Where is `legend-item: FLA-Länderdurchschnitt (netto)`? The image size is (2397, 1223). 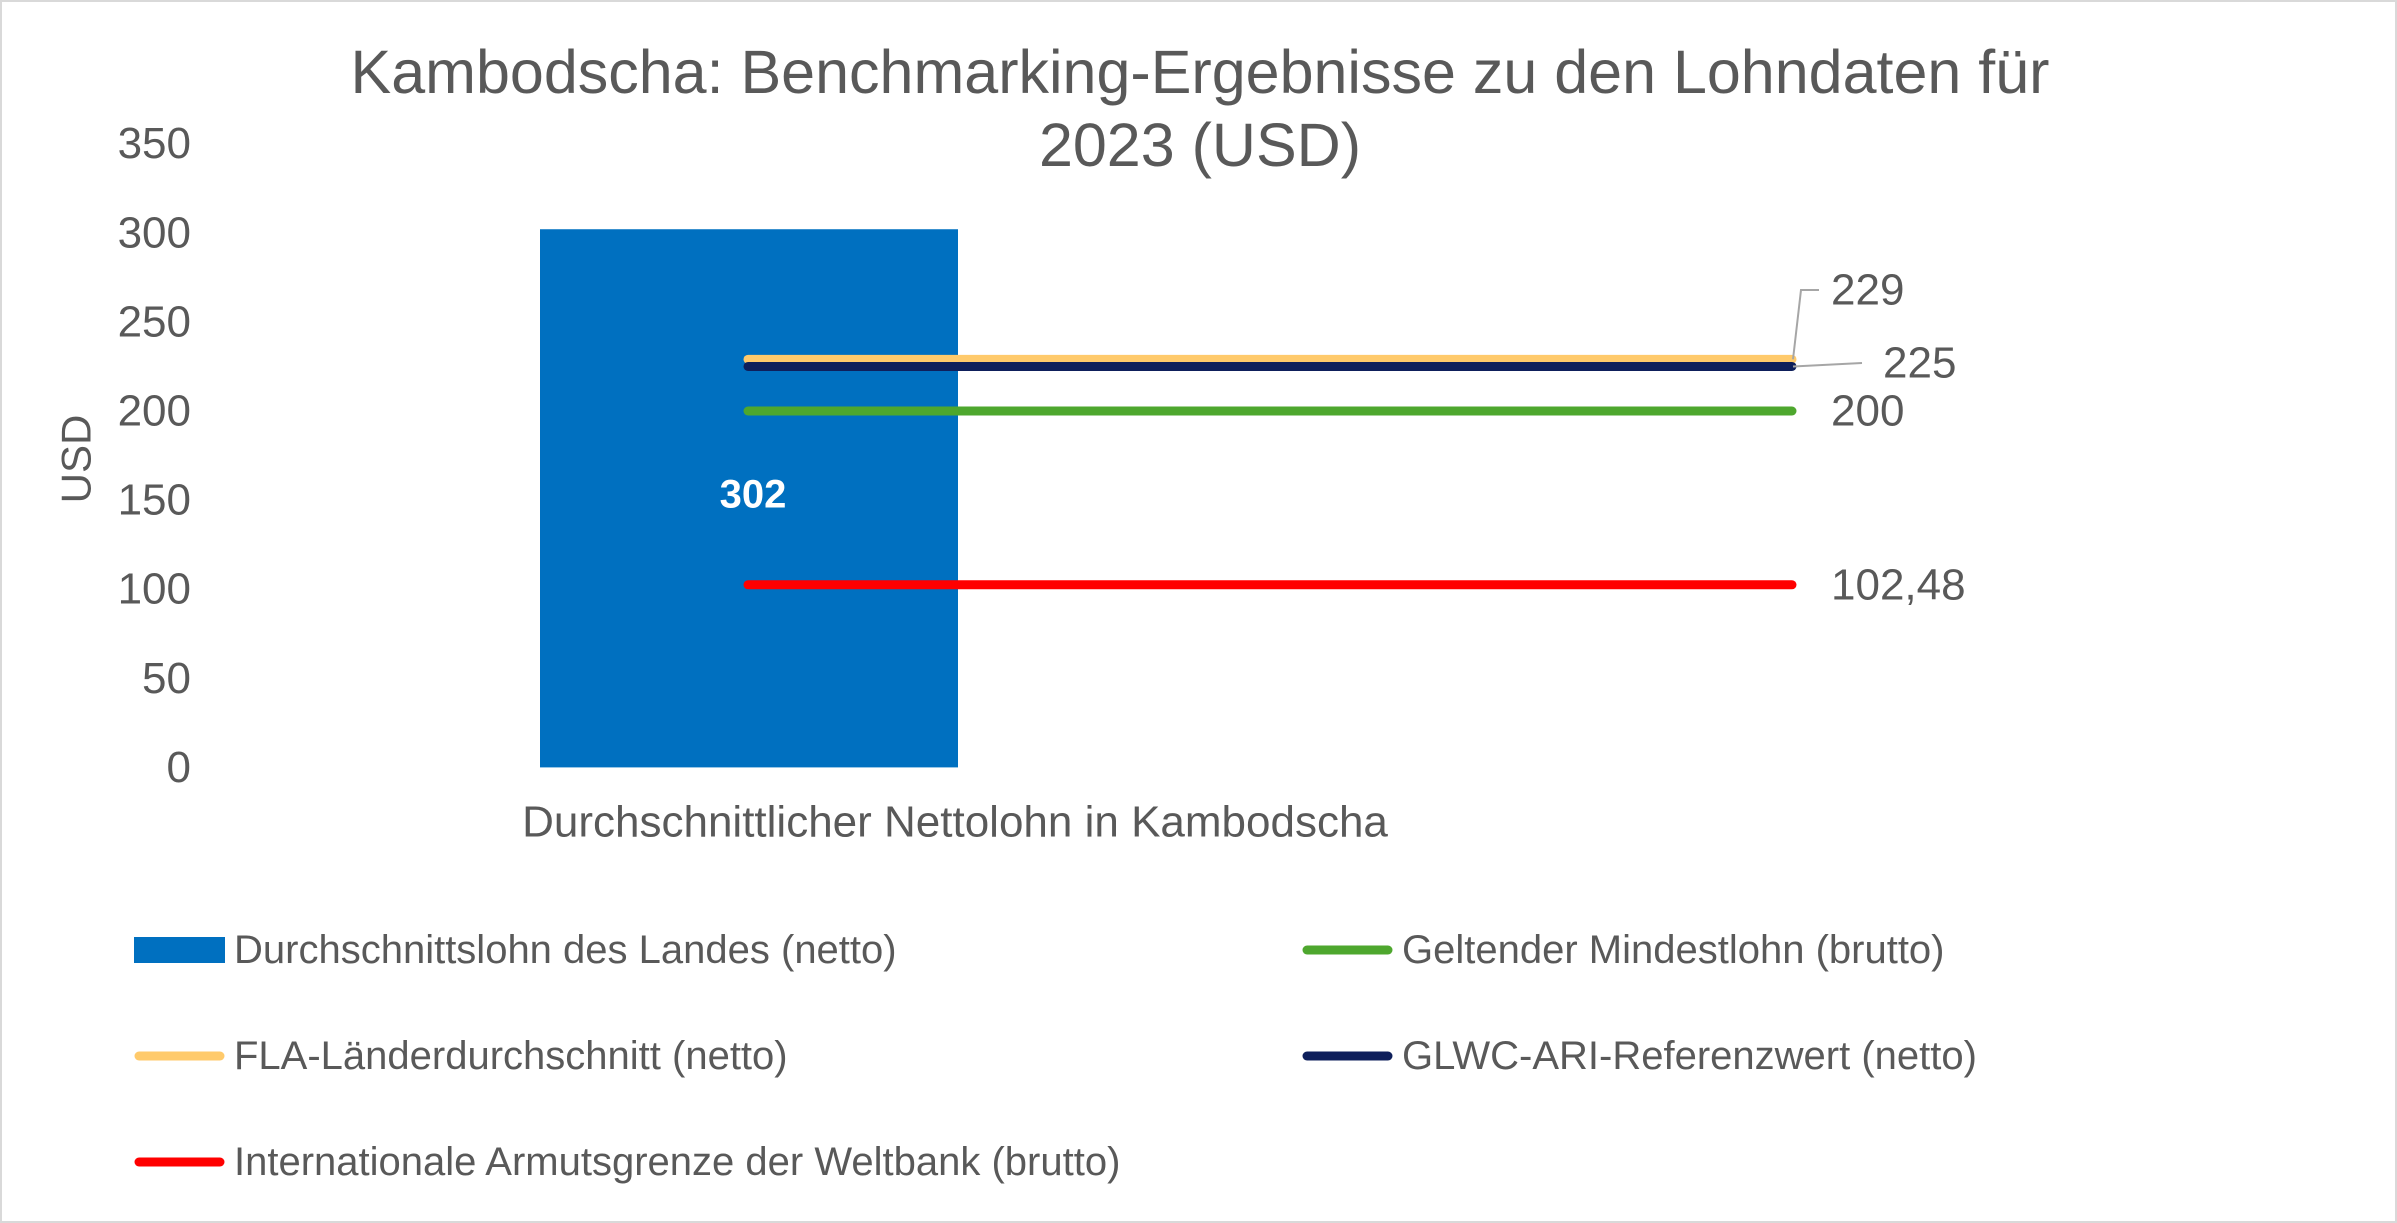 legend-item: FLA-Länderdurchschnitt (netto) is located at coordinates (461, 1056).